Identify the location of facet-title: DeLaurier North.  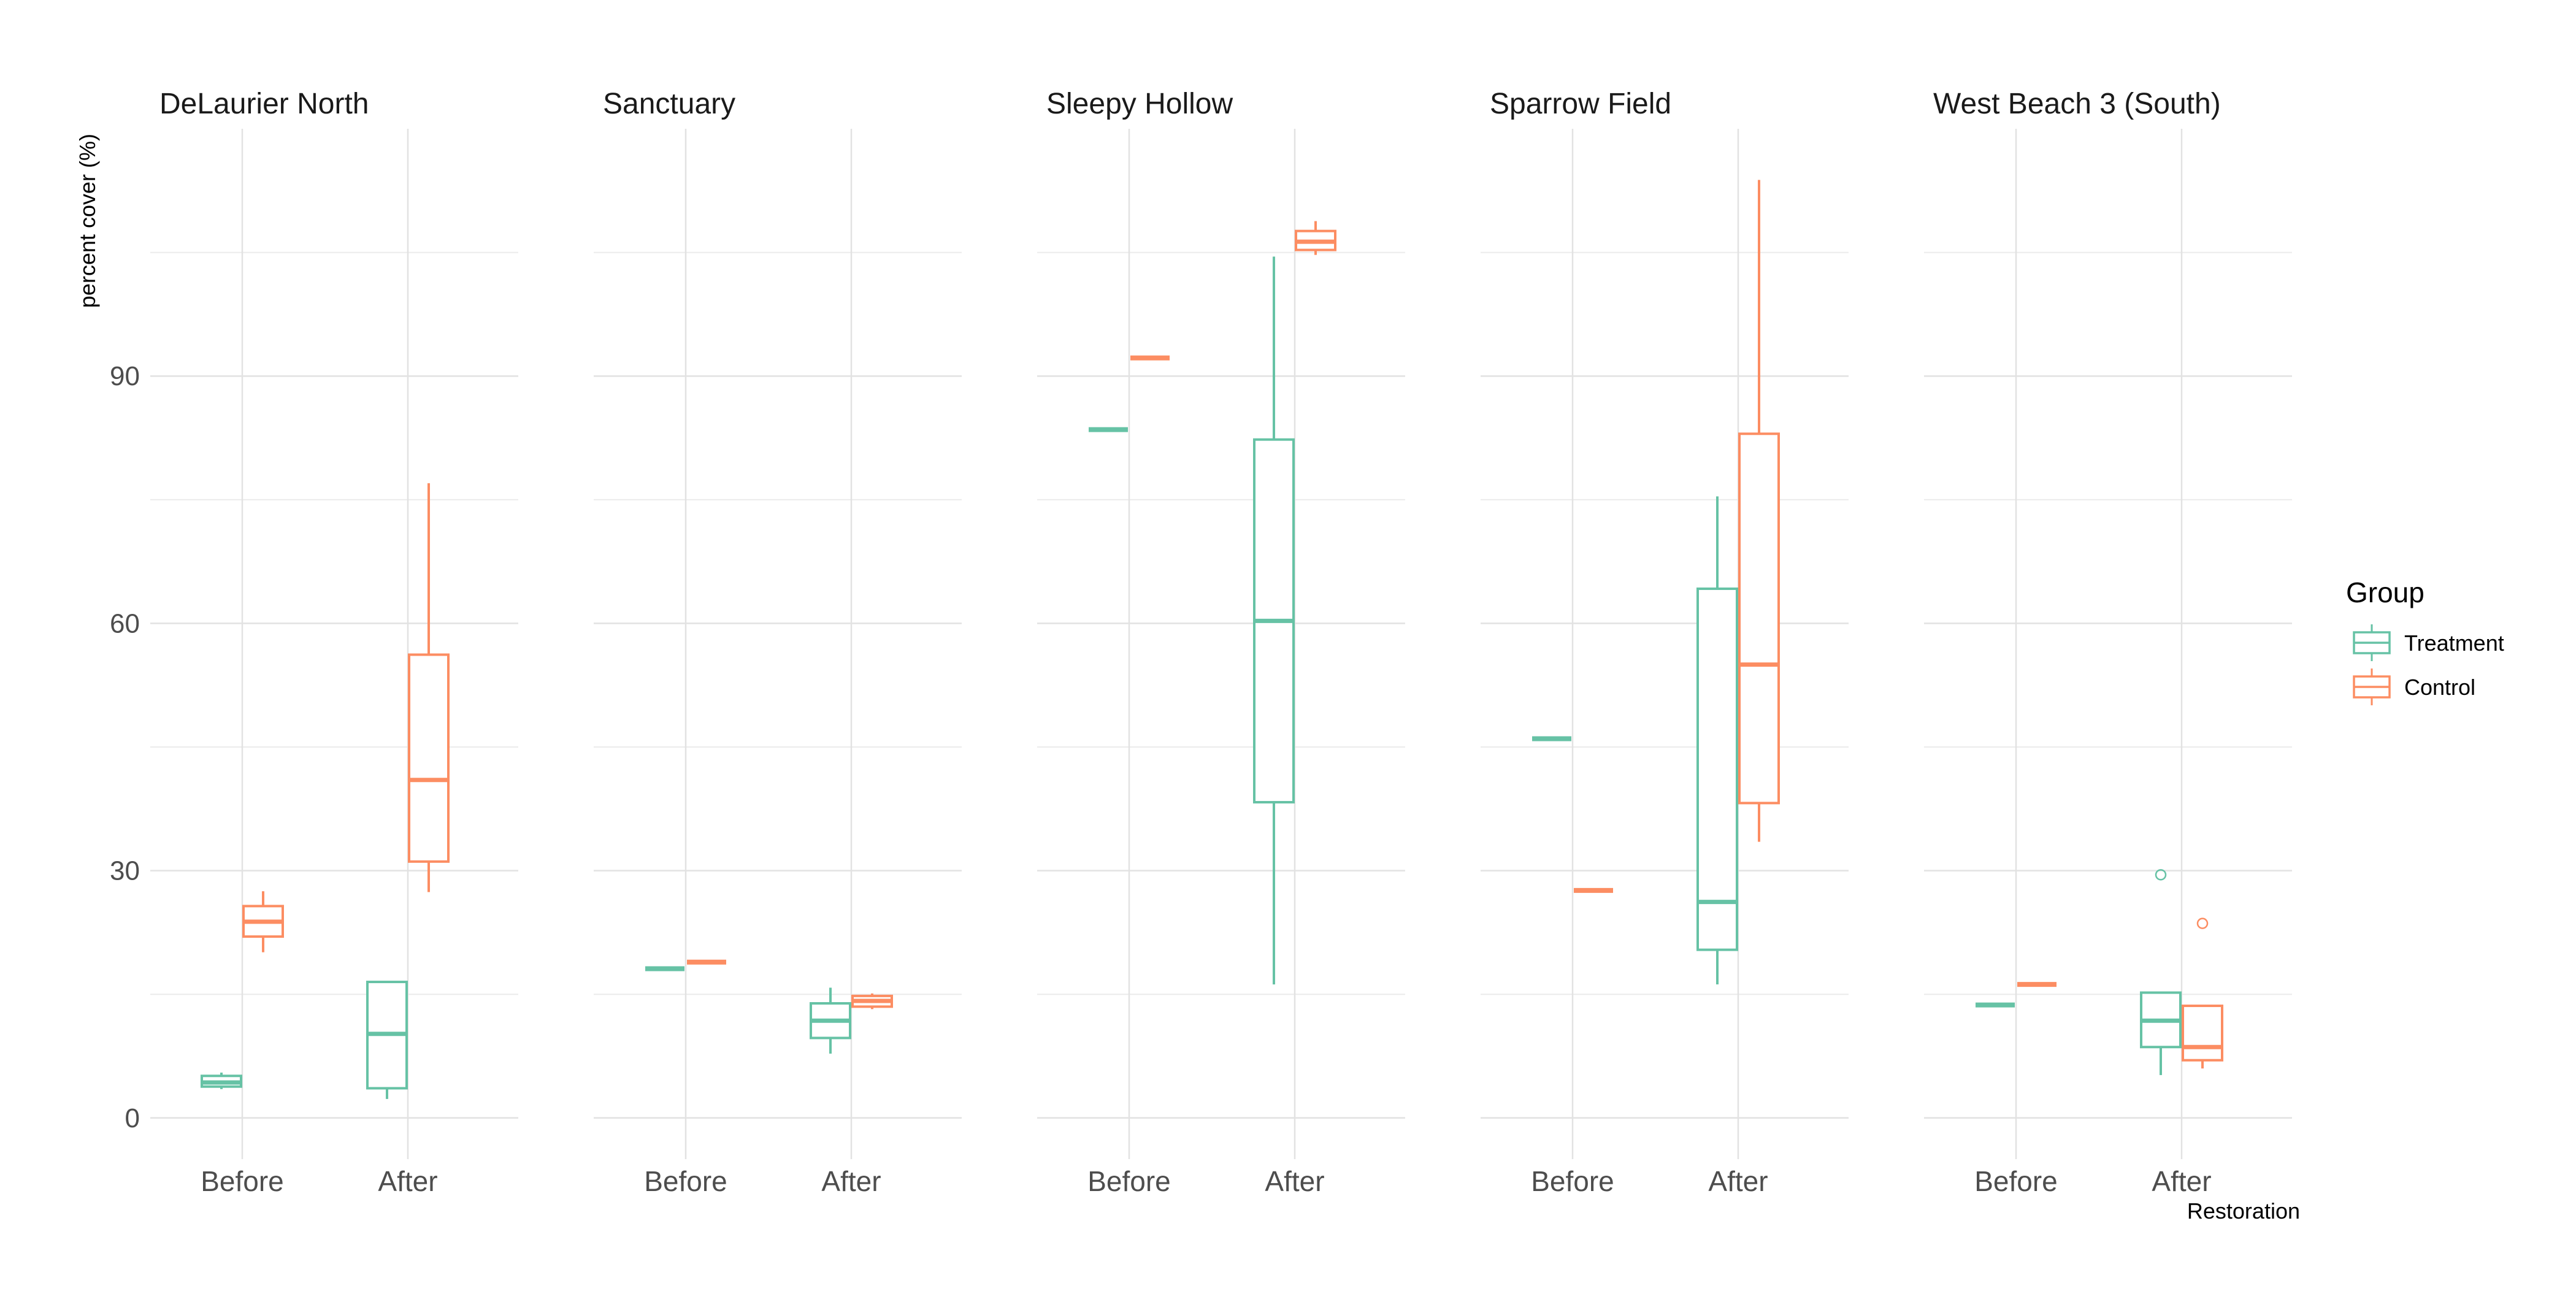
(264, 104).